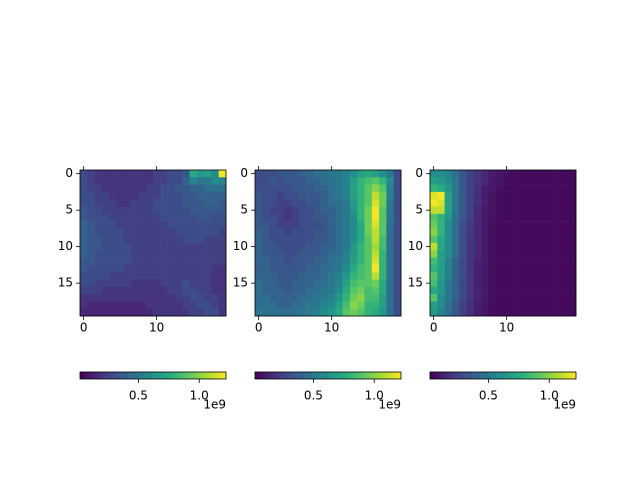 This screenshot has width=640, height=480. I want to click on y-tick-label: 0, so click(69, 173).